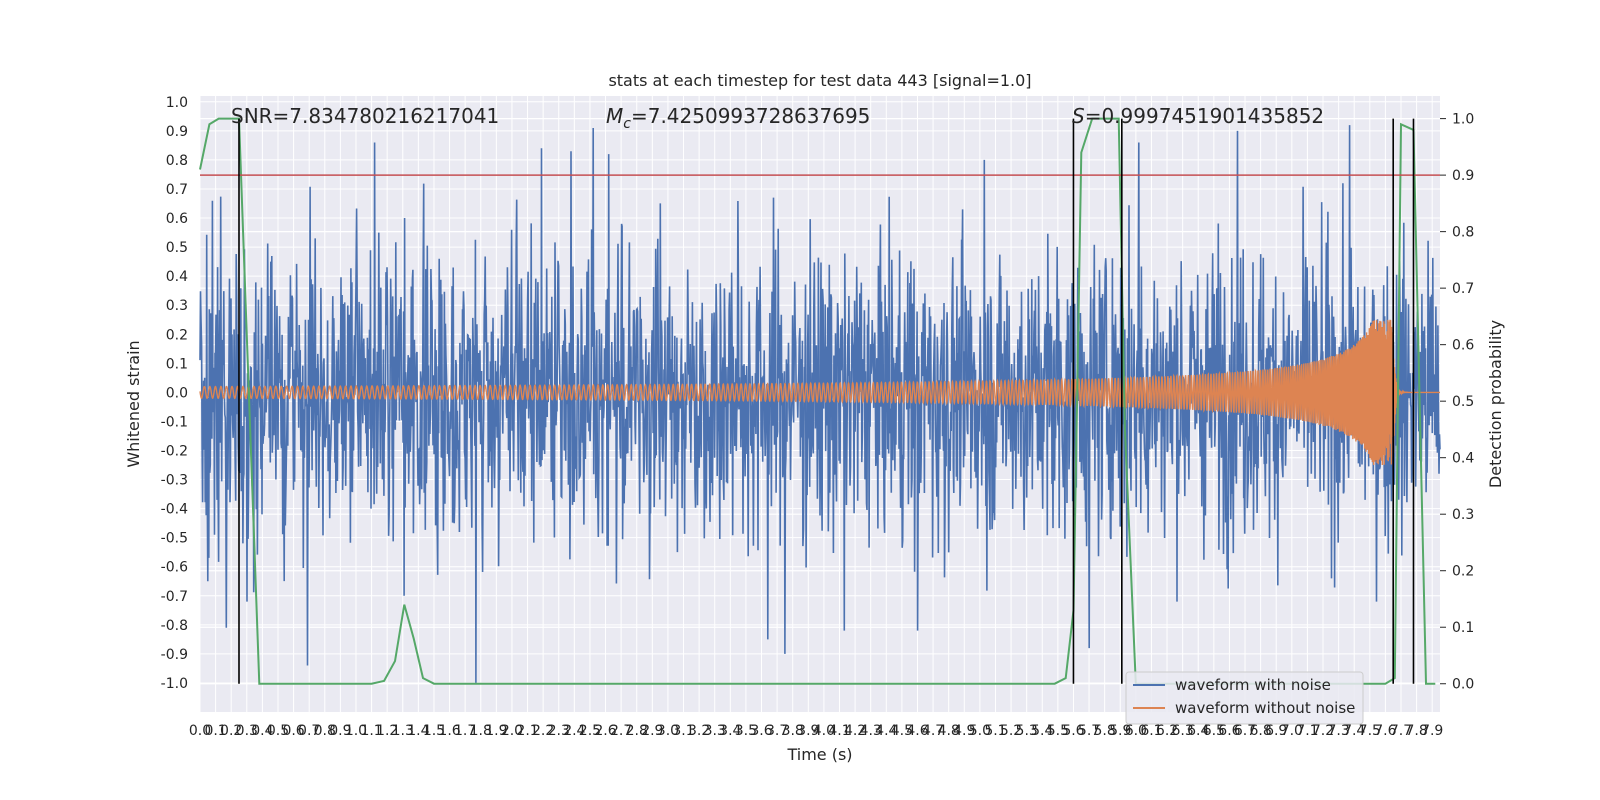 This screenshot has width=1600, height=800. I want to click on y-tick-label: -1.0, so click(174, 684).